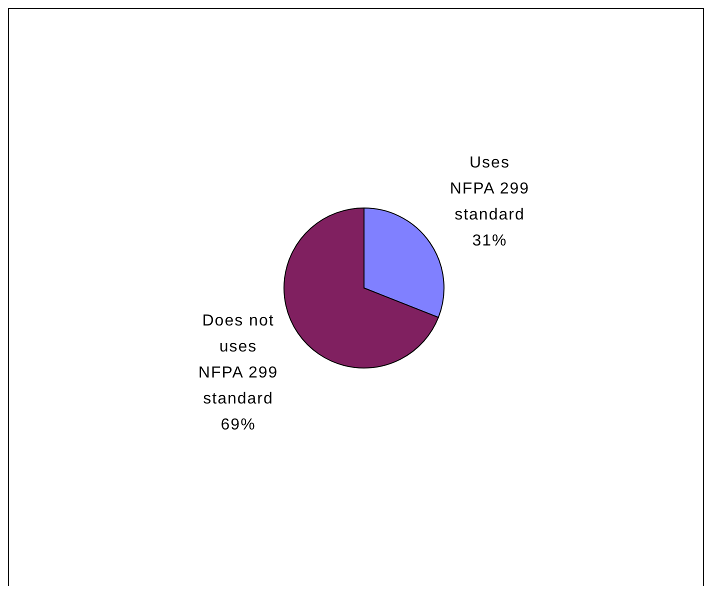 Image resolution: width=712 pixels, height=594 pixels. What do you see at coordinates (490, 241) in the screenshot?
I see `data-label: 31%` at bounding box center [490, 241].